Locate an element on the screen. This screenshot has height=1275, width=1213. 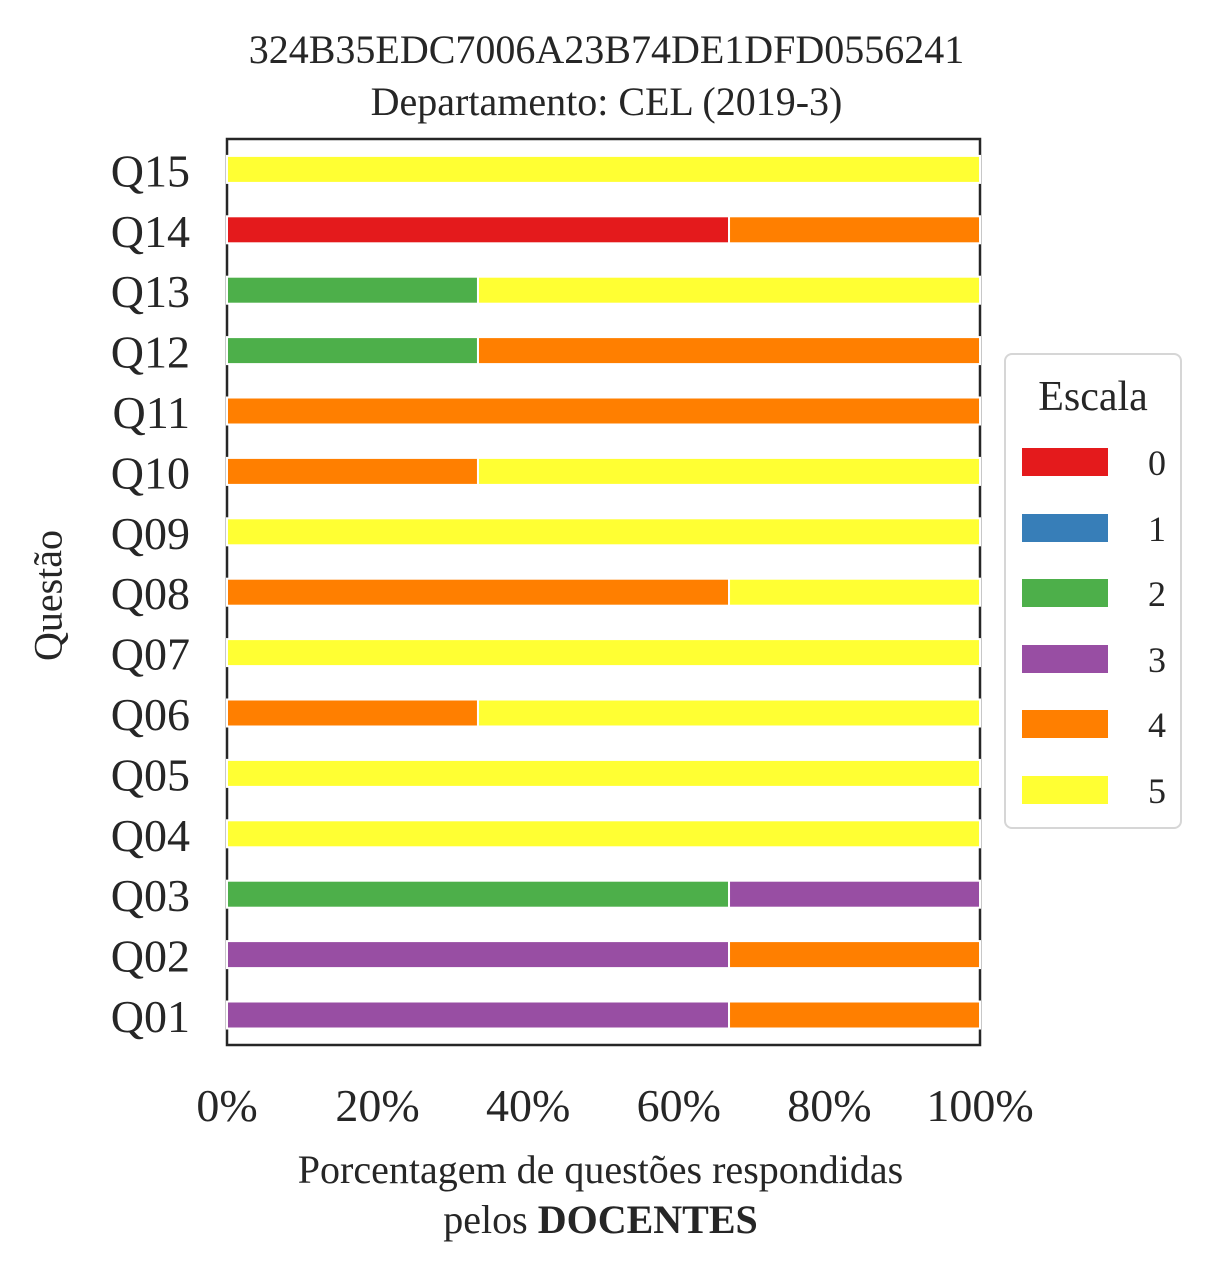
legend-label-2: 2 is located at coordinates (1157, 594).